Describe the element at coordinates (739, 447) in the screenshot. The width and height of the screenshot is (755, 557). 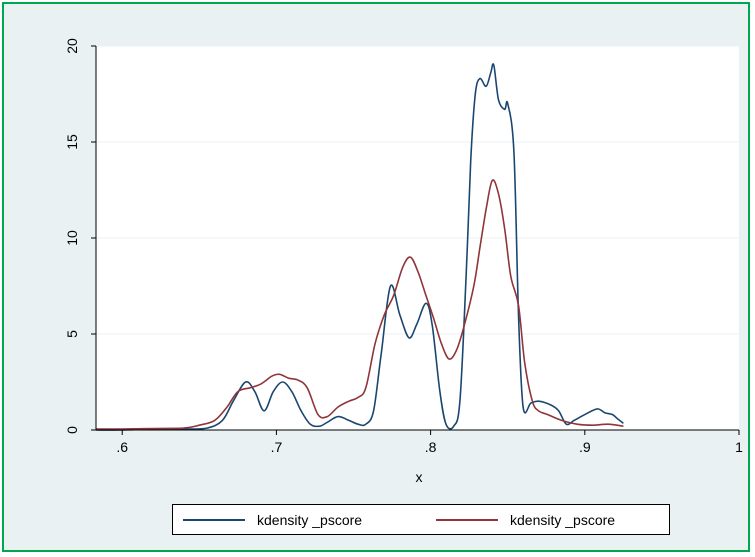
I see `x-tick-label: 1` at that location.